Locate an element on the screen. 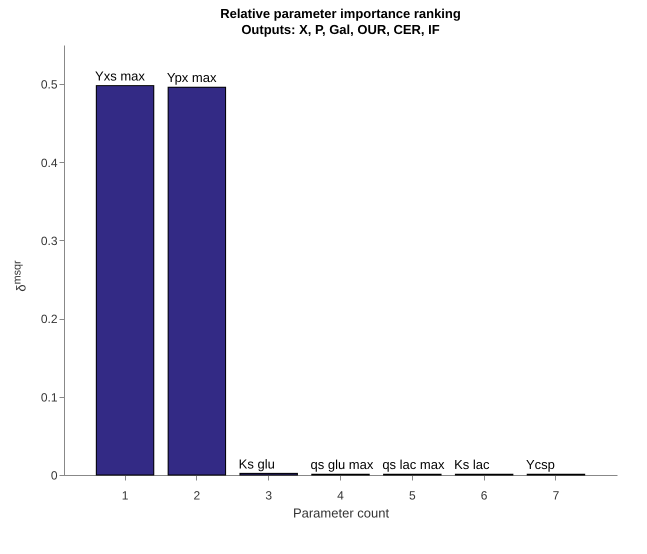 This screenshot has height=554, width=647. y-tick-label: 0.5 is located at coordinates (49, 85).